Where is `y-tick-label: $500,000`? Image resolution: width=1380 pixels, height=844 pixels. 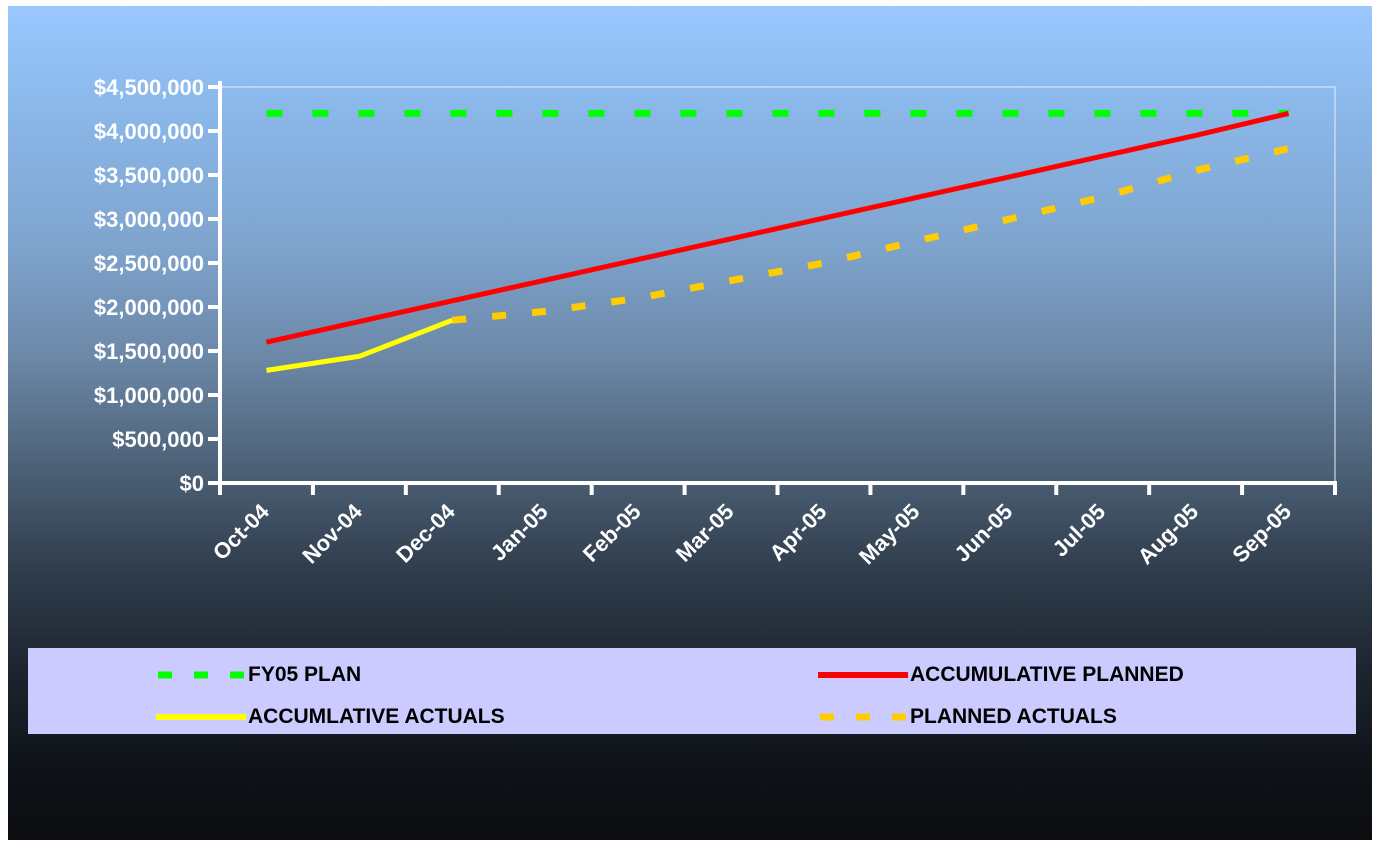
y-tick-label: $500,000 is located at coordinates (158, 439).